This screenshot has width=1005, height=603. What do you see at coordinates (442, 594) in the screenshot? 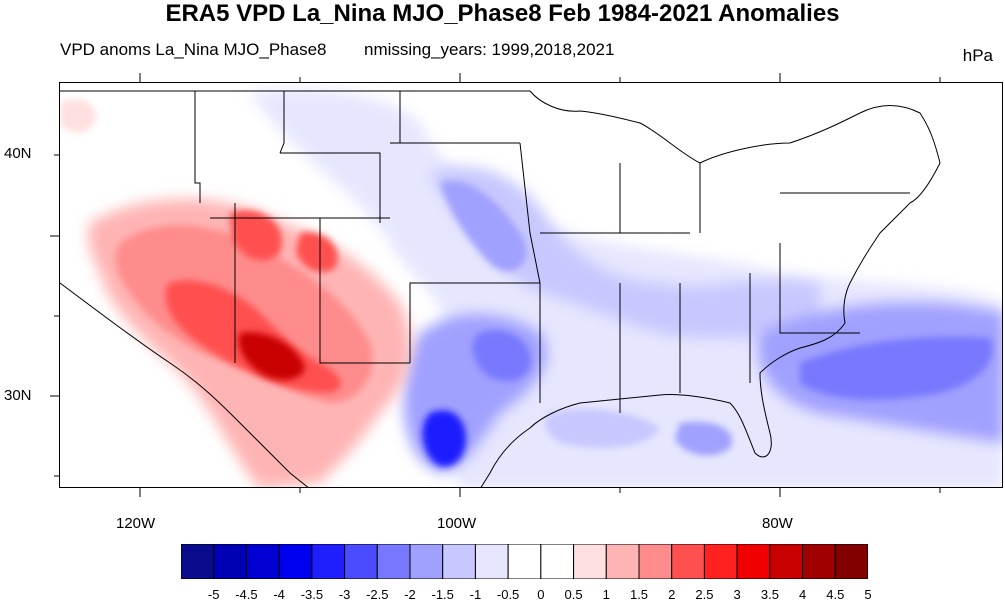
I see `colorbar-label: -1.5` at bounding box center [442, 594].